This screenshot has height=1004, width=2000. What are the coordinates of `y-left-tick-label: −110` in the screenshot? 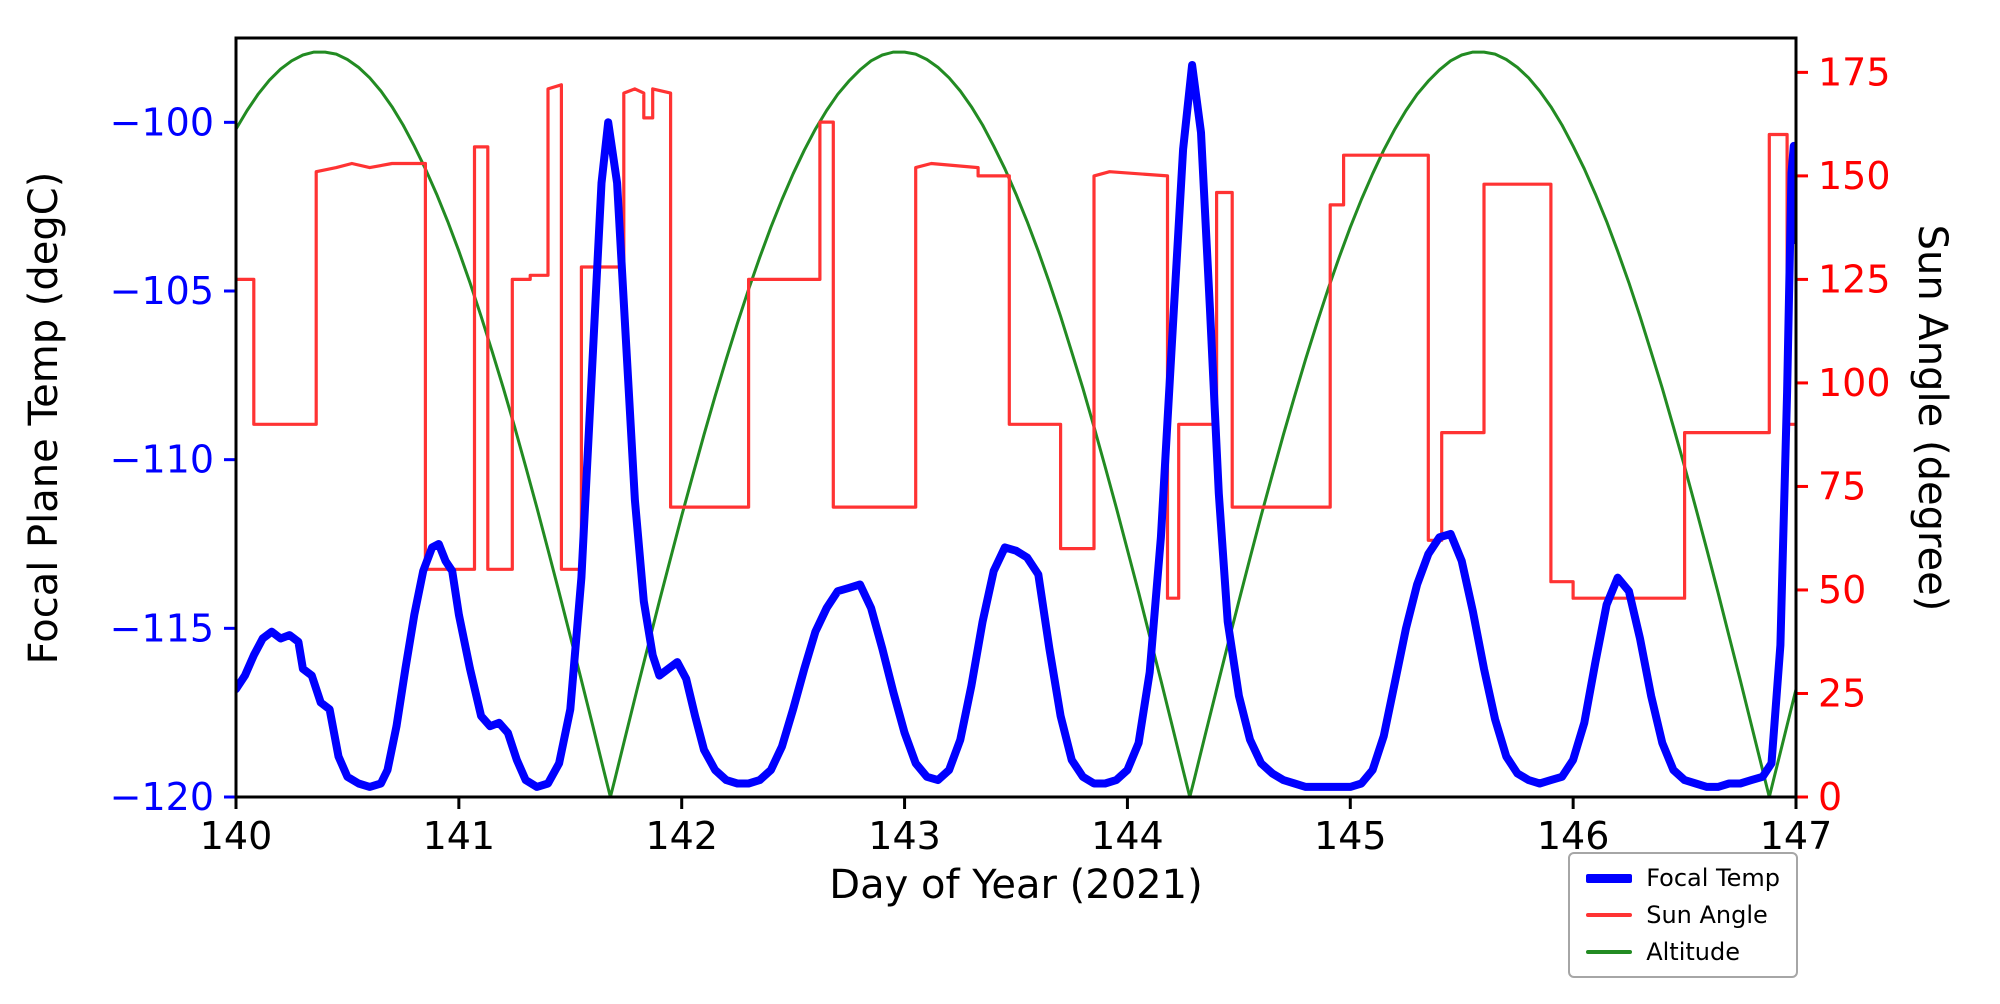 It's located at (162, 460).